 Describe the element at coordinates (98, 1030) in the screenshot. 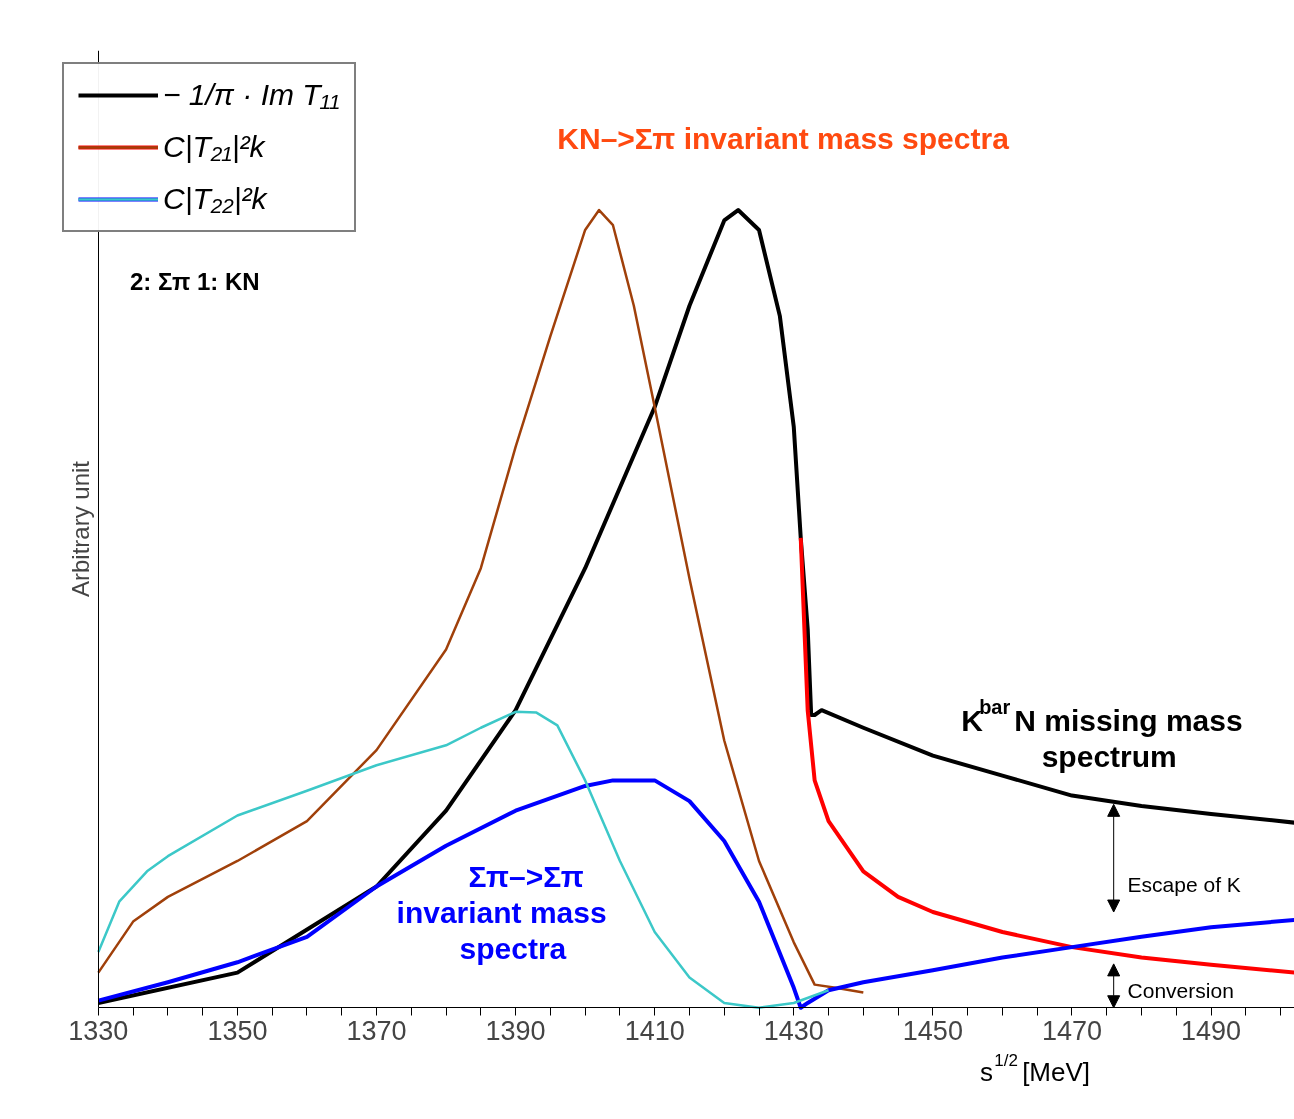

I see `x-tick-label: 1330` at that location.